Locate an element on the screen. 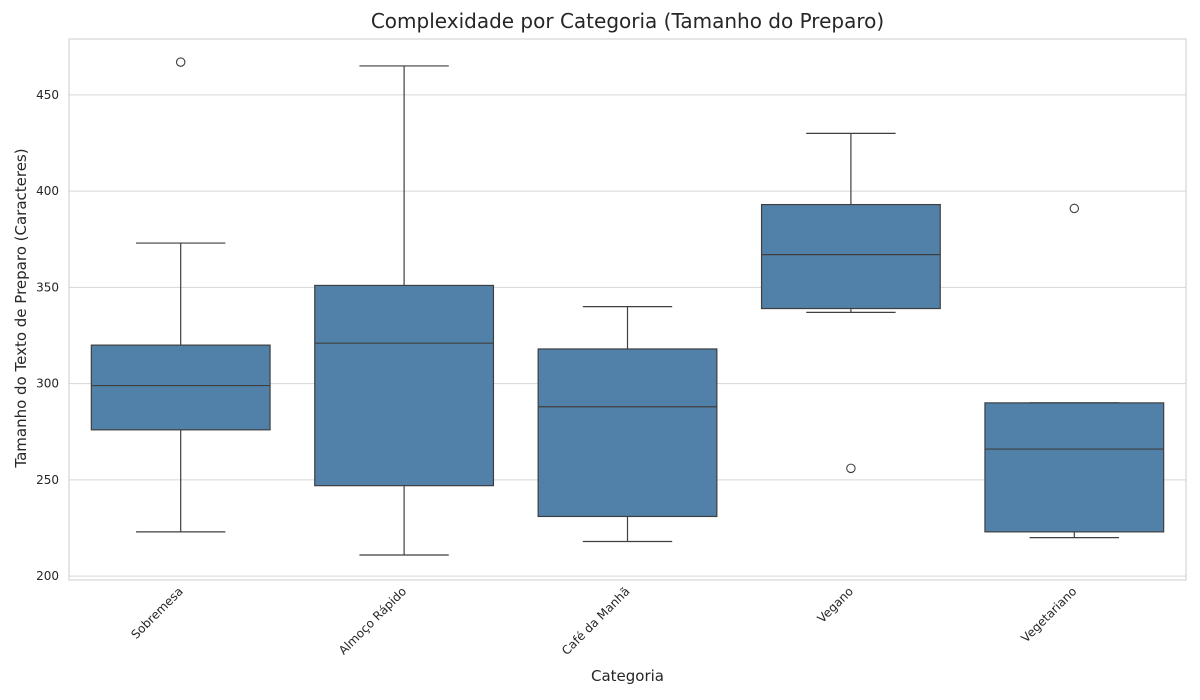 This screenshot has width=1200, height=700. x-tick-label: Vegetariano is located at coordinates (1048, 614).